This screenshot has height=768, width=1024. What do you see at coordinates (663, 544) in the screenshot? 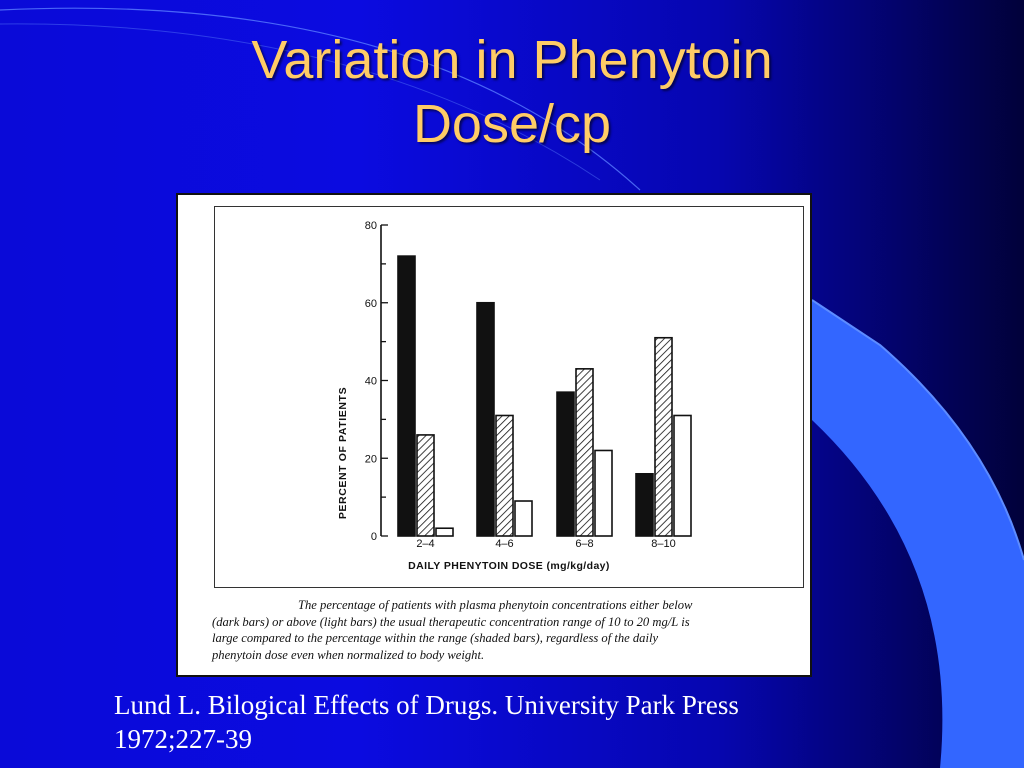
I see `category-label: 8–10` at bounding box center [663, 544].